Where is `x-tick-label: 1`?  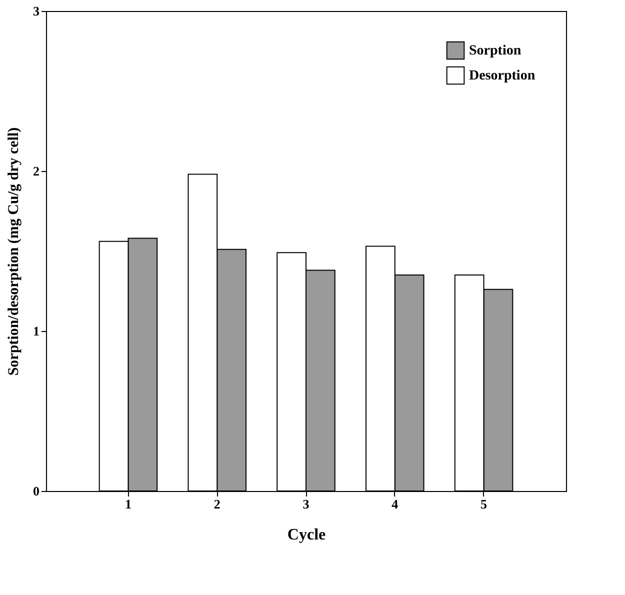
x-tick-label: 1 is located at coordinates (128, 504).